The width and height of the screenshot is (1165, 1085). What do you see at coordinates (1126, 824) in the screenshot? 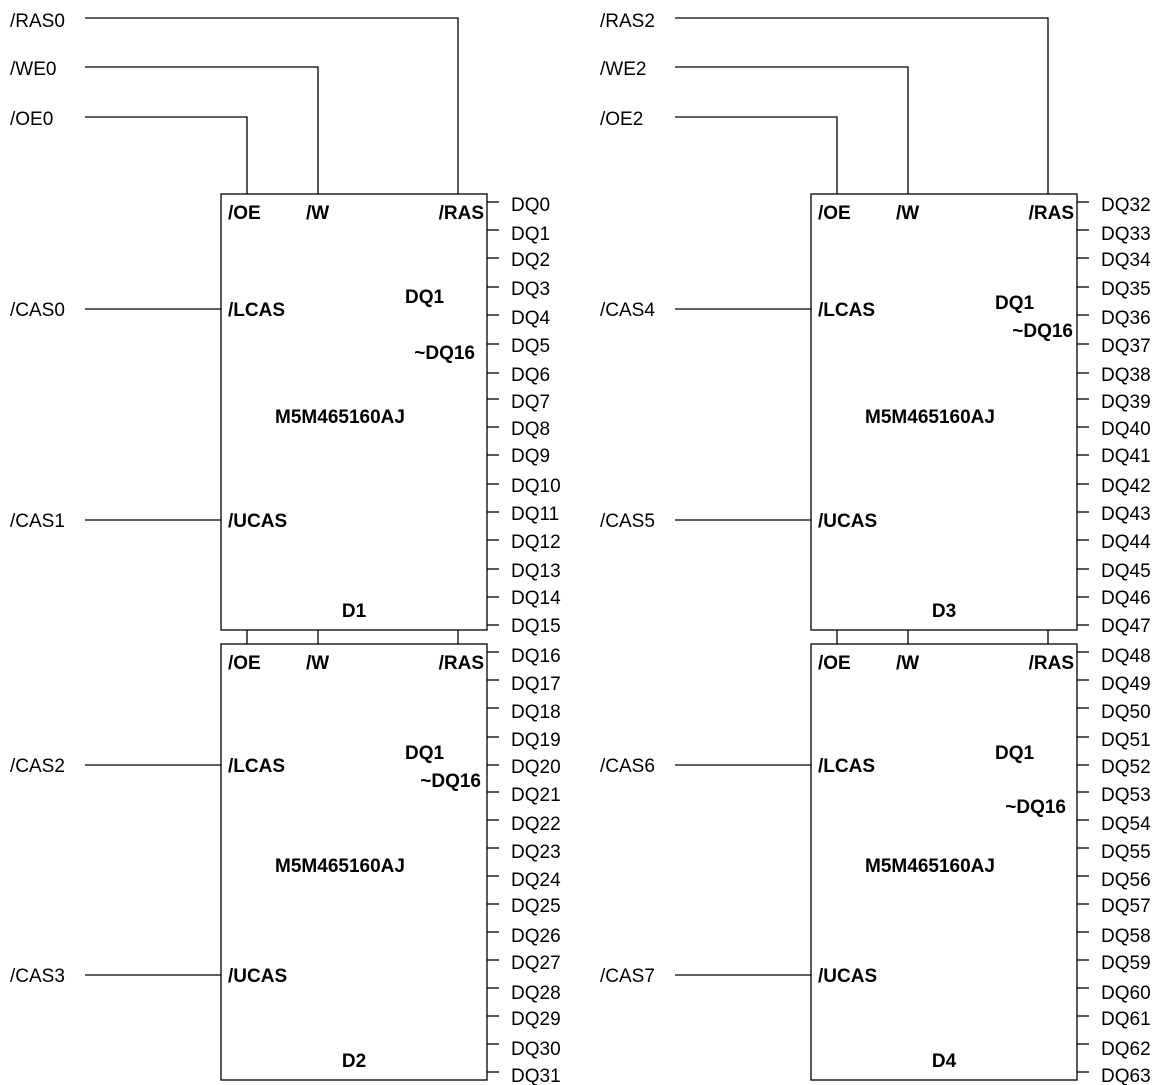
I see `dq-pin-label: DQ54` at bounding box center [1126, 824].